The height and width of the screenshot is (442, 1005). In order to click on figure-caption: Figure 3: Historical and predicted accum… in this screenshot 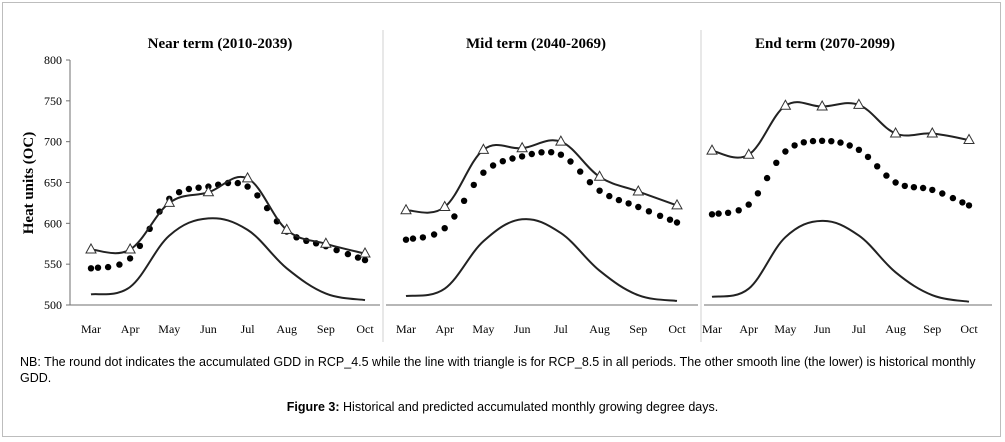, I will do `click(502, 407)`.